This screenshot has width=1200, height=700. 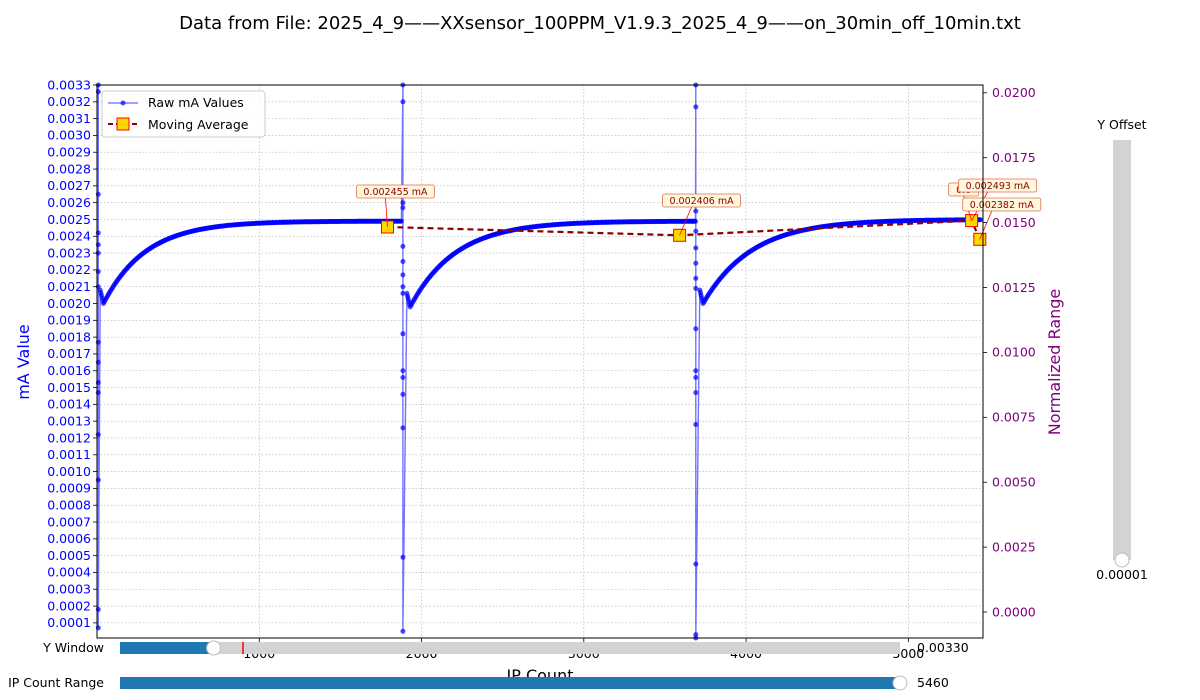 What do you see at coordinates (1121, 124) in the screenshot?
I see `y-offset-label: Y Offset` at bounding box center [1121, 124].